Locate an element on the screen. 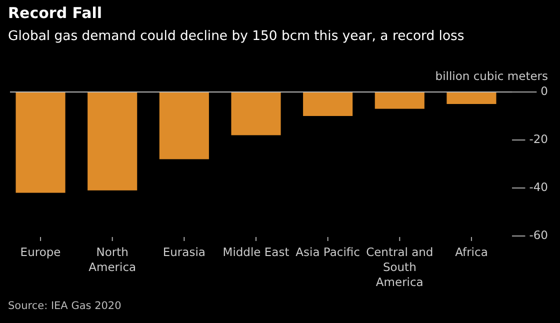  y-tick-label: -20 is located at coordinates (538, 139).